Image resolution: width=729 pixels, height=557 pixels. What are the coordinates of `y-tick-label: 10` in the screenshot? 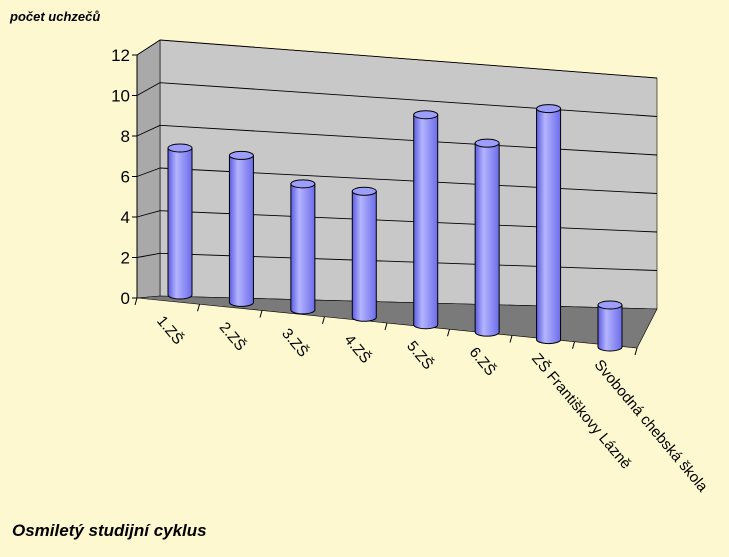 It's located at (120, 96).